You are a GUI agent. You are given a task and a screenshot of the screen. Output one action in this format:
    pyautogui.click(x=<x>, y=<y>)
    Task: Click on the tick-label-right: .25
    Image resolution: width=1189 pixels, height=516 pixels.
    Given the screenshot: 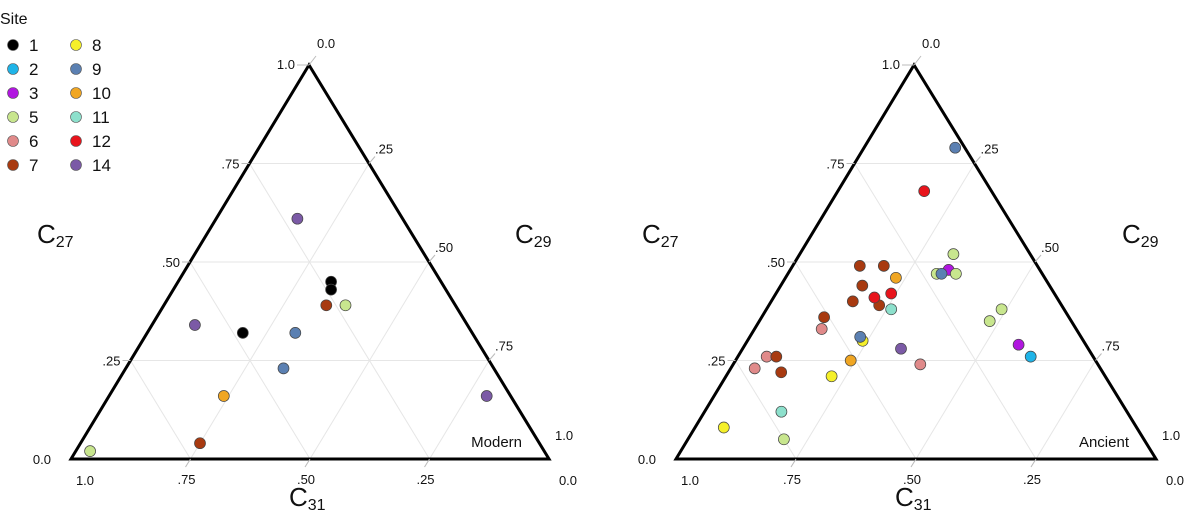 What is the action you would take?
    pyautogui.click(x=990, y=149)
    